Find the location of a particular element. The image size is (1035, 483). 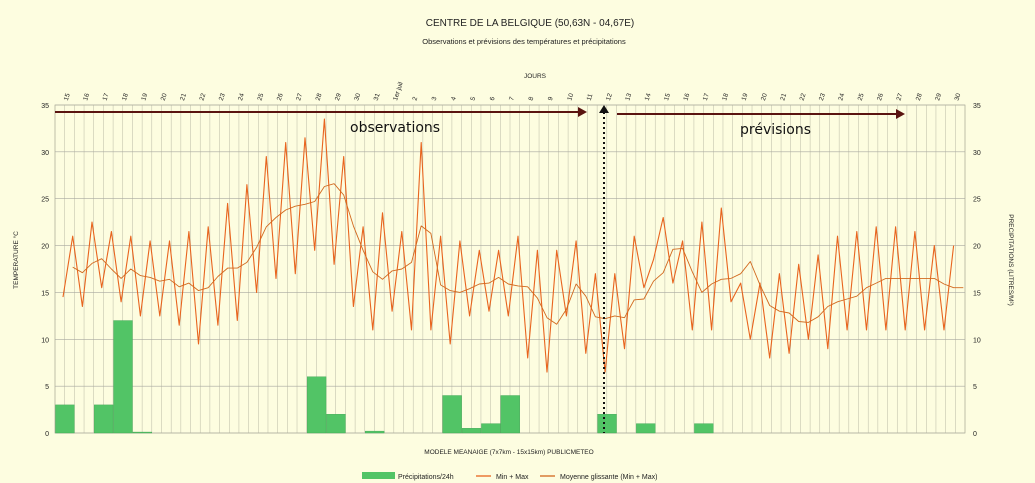

y-tick-label-left: 30 is located at coordinates (45, 153).